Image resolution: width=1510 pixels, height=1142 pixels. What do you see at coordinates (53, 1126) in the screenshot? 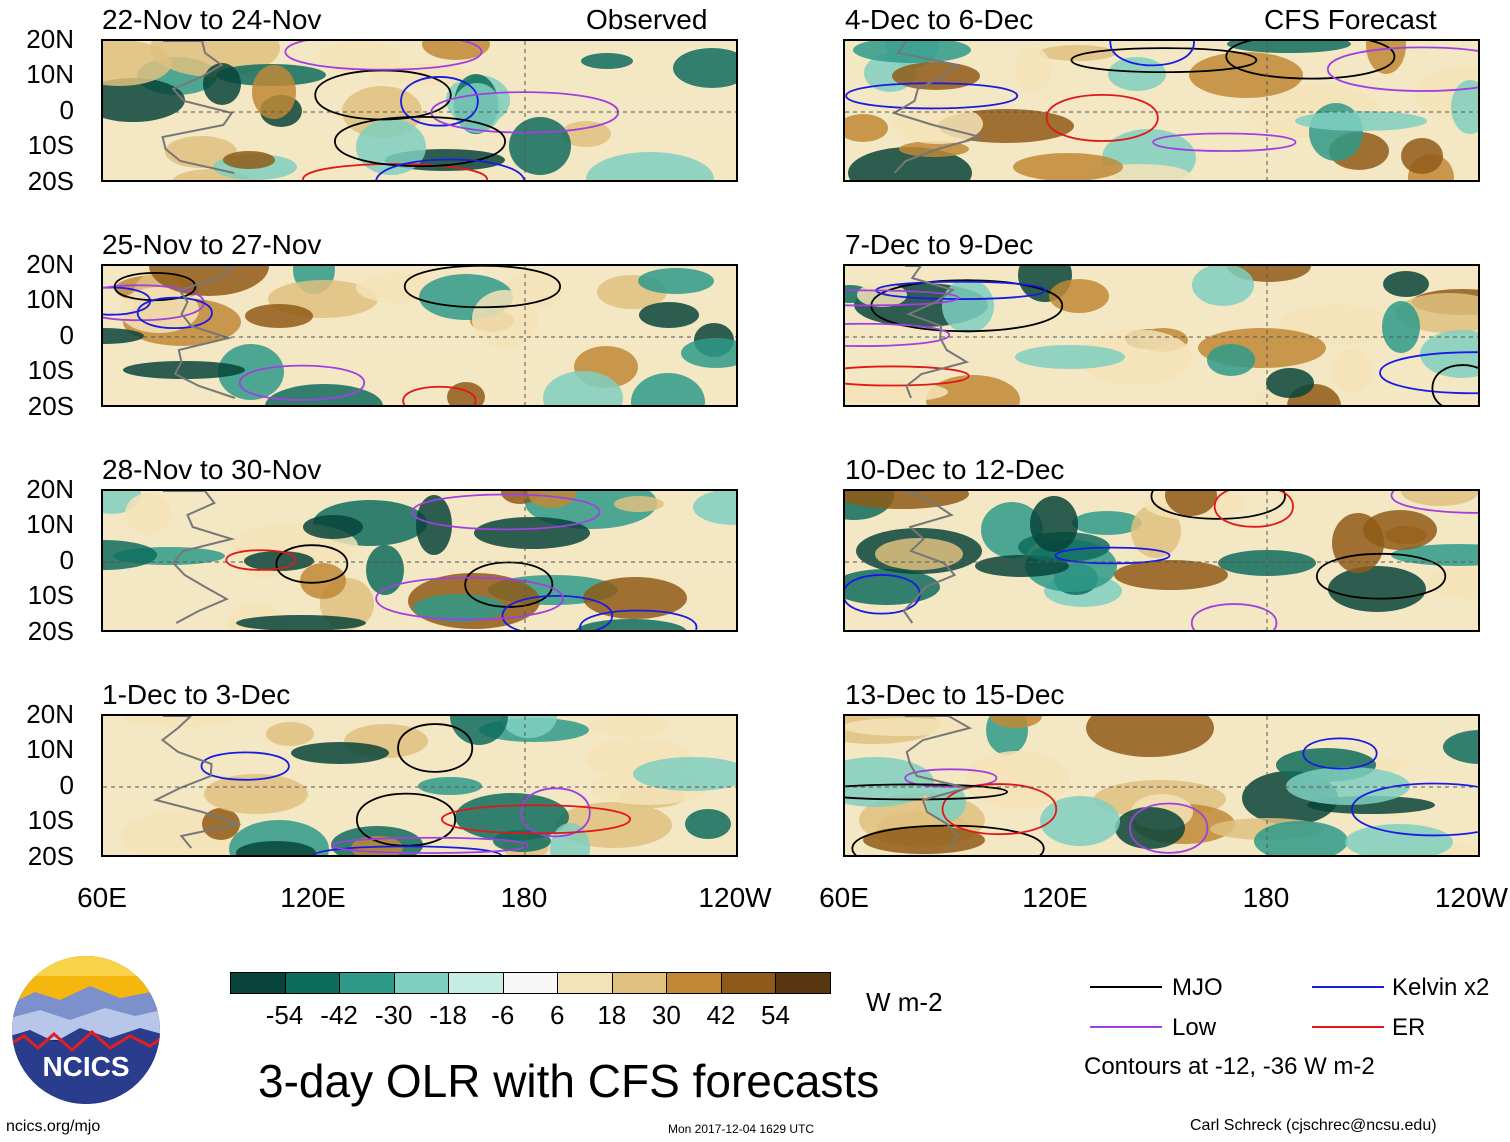
I see `footer-url: ncics.org/mjo` at bounding box center [53, 1126].